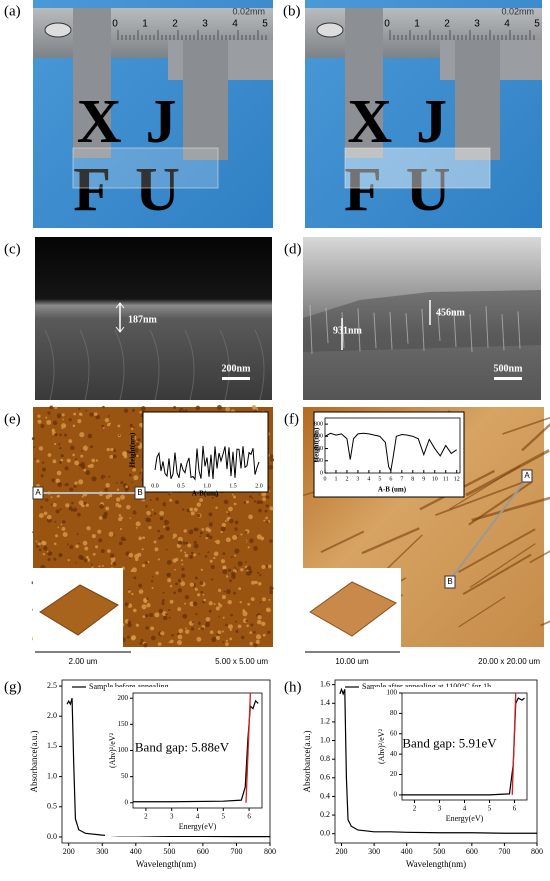 The image size is (550, 881). I want to click on inset-x-tick-label: 11, so click(446, 479).